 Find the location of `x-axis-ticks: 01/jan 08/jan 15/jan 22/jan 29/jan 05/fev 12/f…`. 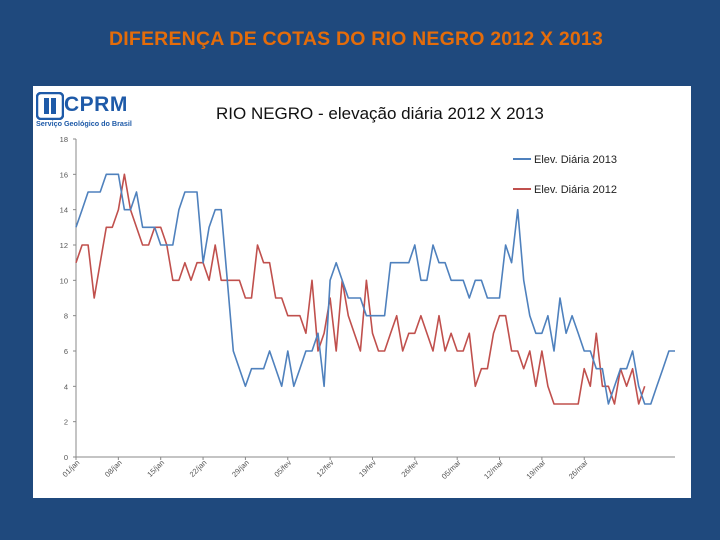

x-axis-ticks: 01/jan 08/jan 15/jan 22/jan 29/jan 05/fev 12/f… is located at coordinates (325, 469).